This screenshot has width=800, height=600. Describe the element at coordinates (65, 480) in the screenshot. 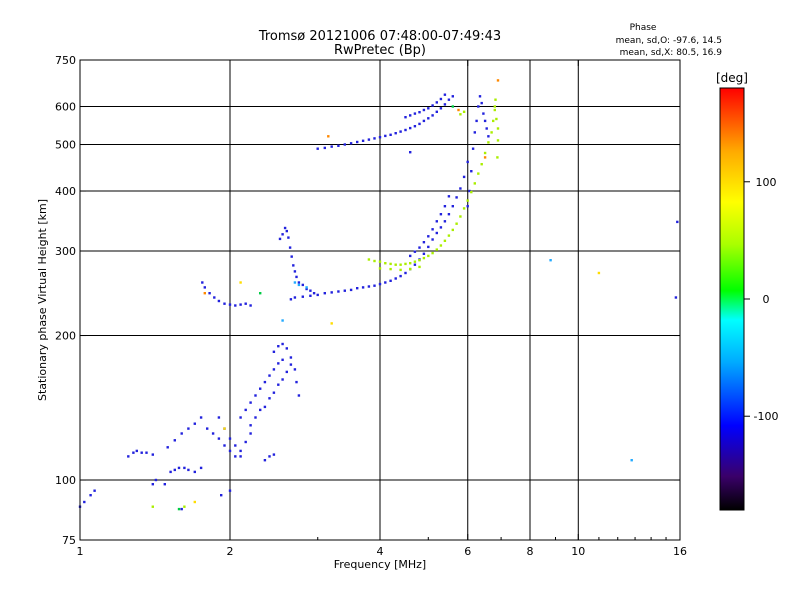

I see `y-tick-label: 100` at that location.